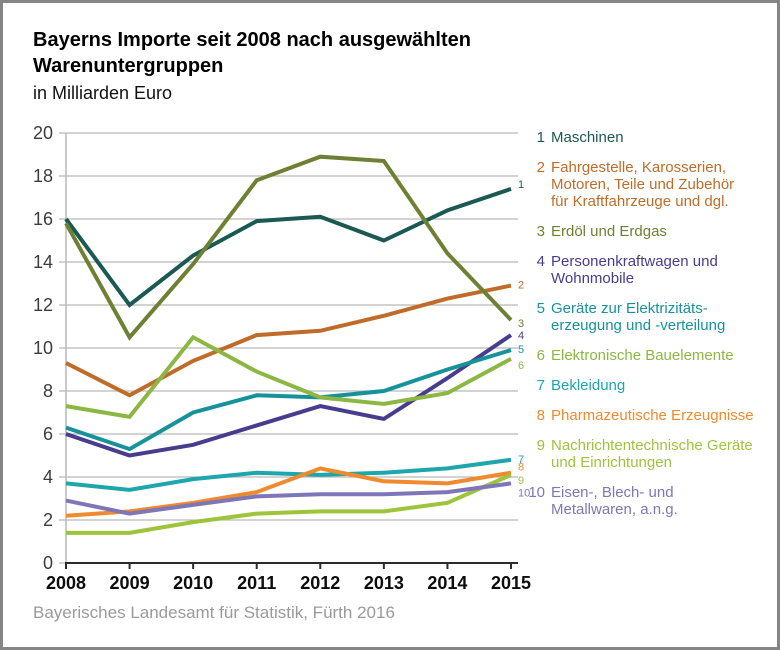 This screenshot has width=780, height=650. I want to click on x-axis-label-2013: 2013, so click(384, 583).